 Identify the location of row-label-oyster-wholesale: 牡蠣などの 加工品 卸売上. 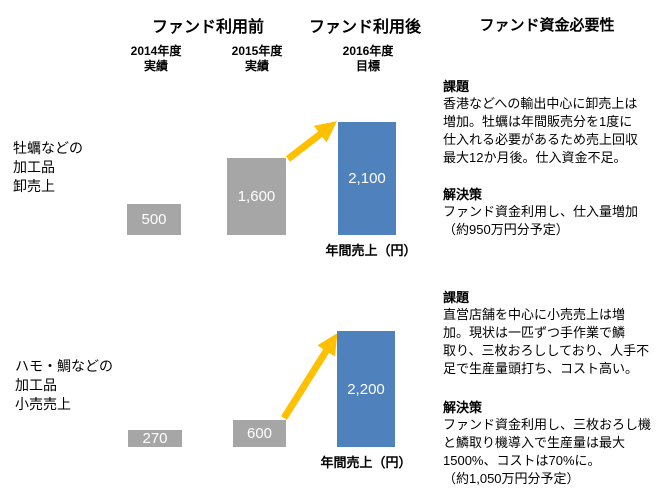
(48, 167).